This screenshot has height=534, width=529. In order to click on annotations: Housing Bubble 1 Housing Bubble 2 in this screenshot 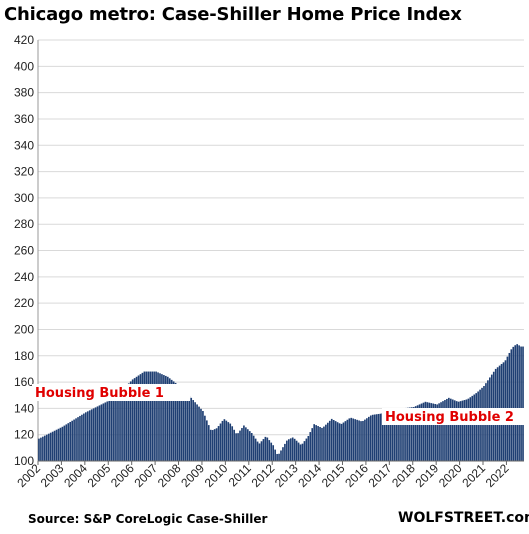, I will do `click(279, 404)`.